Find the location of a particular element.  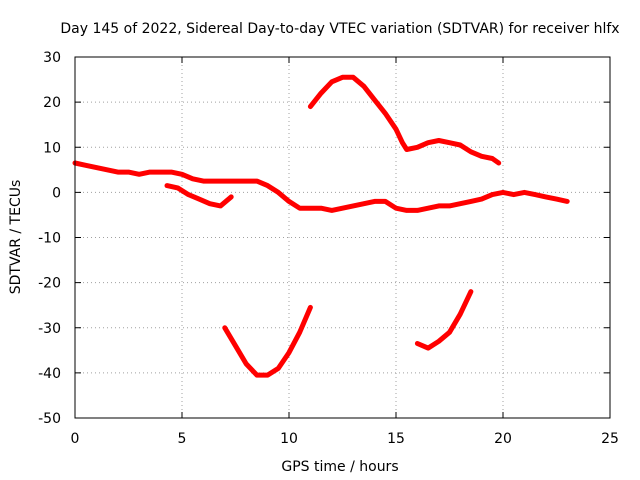

y-tick-label: -30 is located at coordinates (49, 329).